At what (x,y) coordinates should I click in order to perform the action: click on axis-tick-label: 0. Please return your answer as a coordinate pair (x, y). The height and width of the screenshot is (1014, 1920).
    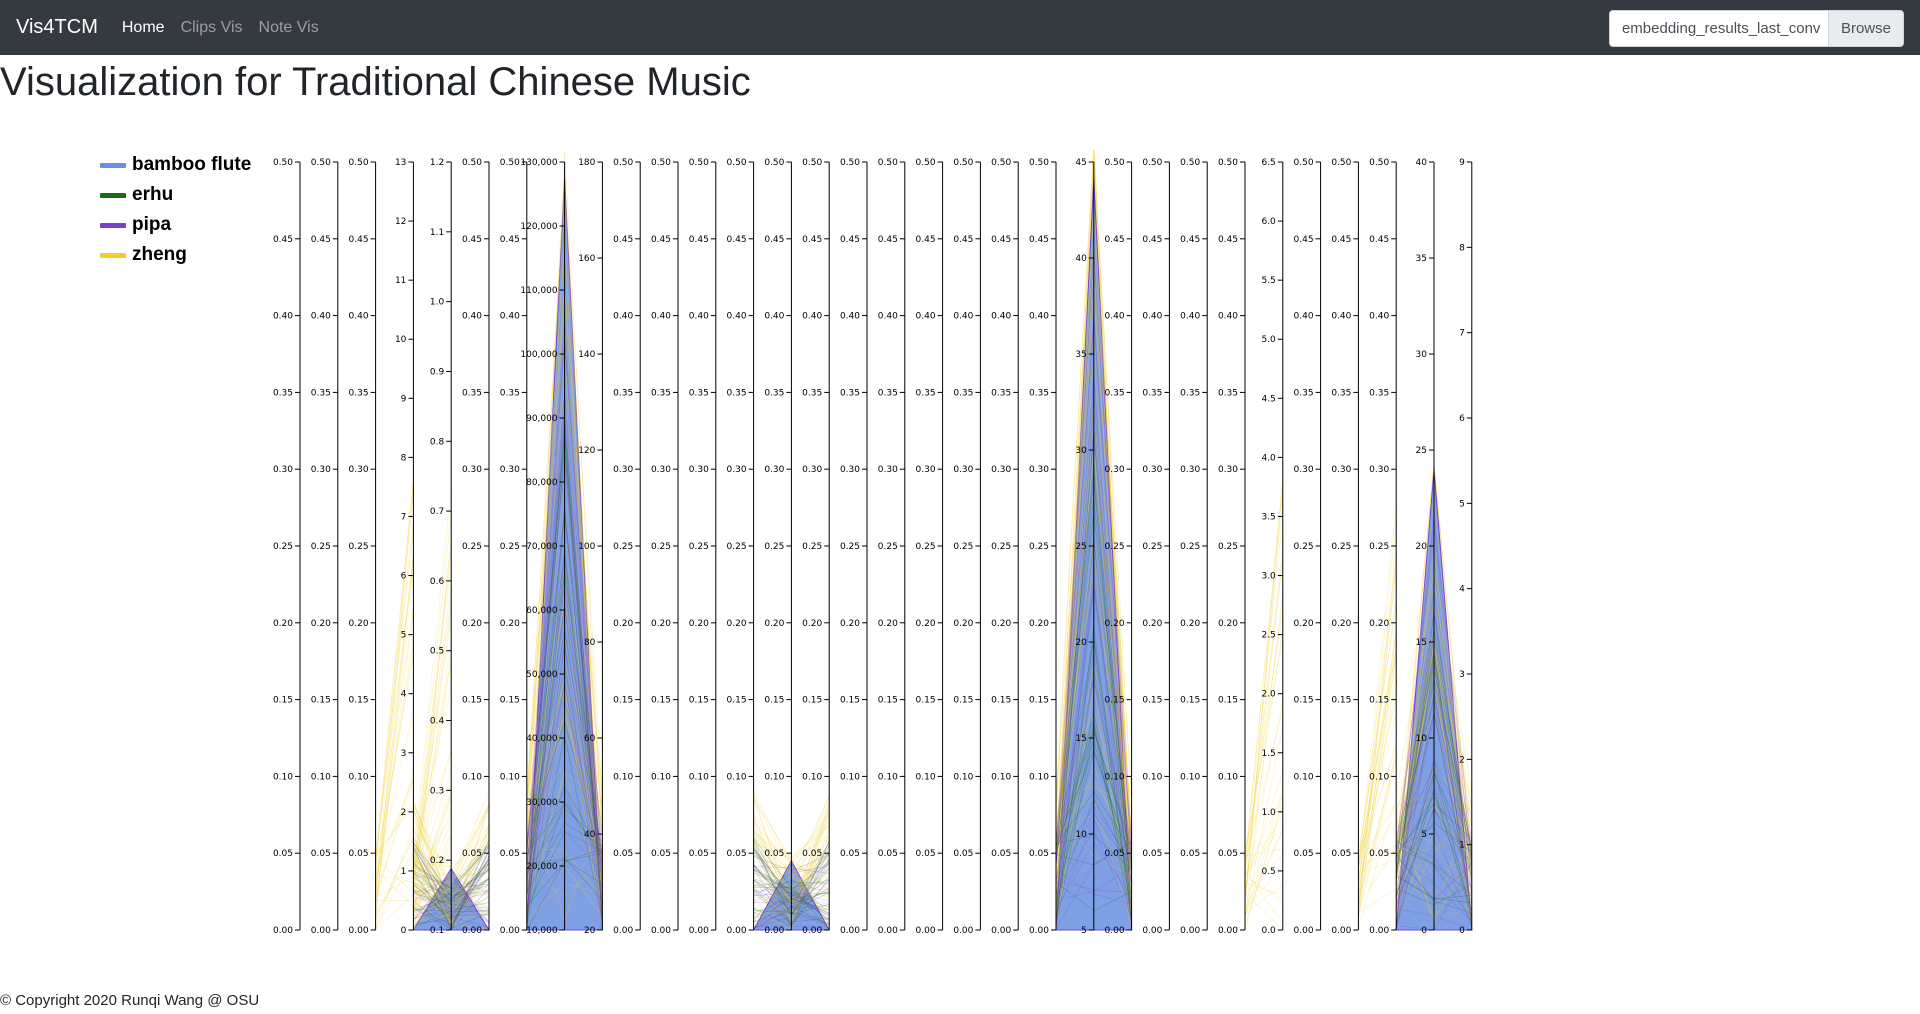
    Looking at the image, I should click on (404, 931).